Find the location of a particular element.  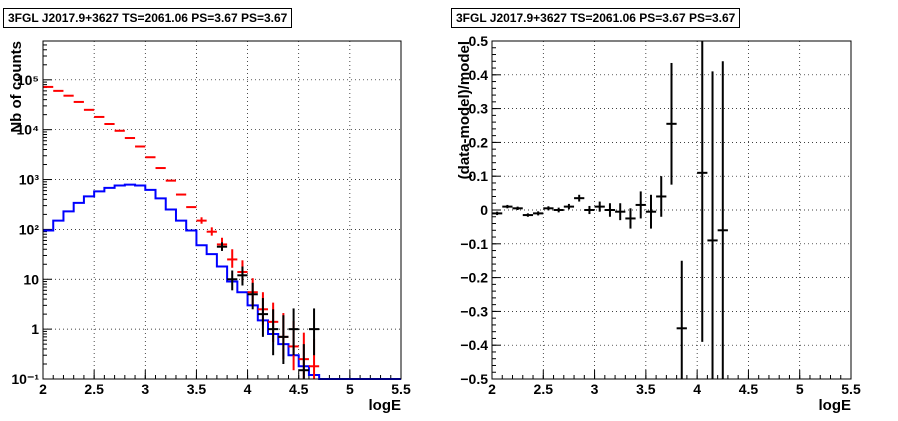

y-tick-label: 1 is located at coordinates (35, 329).